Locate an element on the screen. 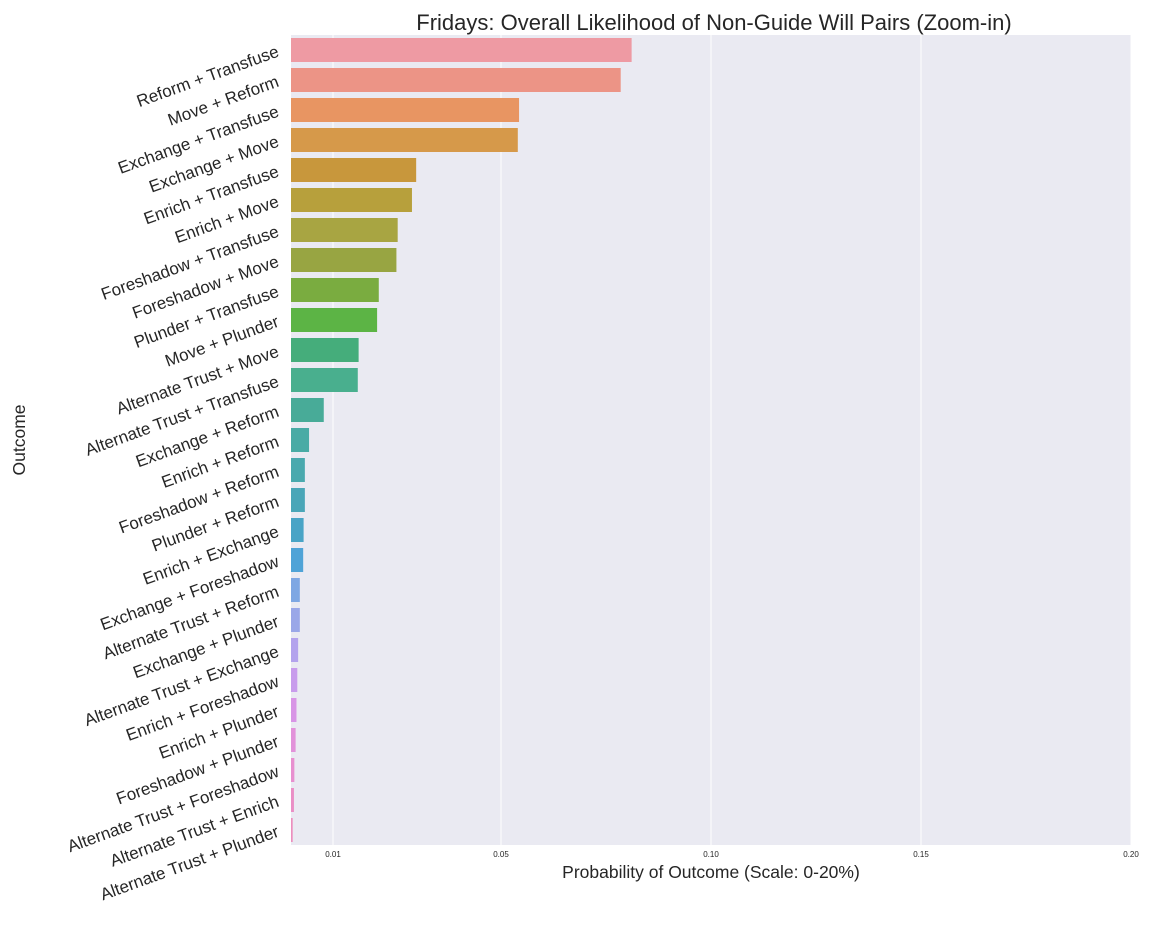 Image resolution: width=1152 pixels, height=936 pixels. x-tick-label-3: 0.15 is located at coordinates (921, 854).